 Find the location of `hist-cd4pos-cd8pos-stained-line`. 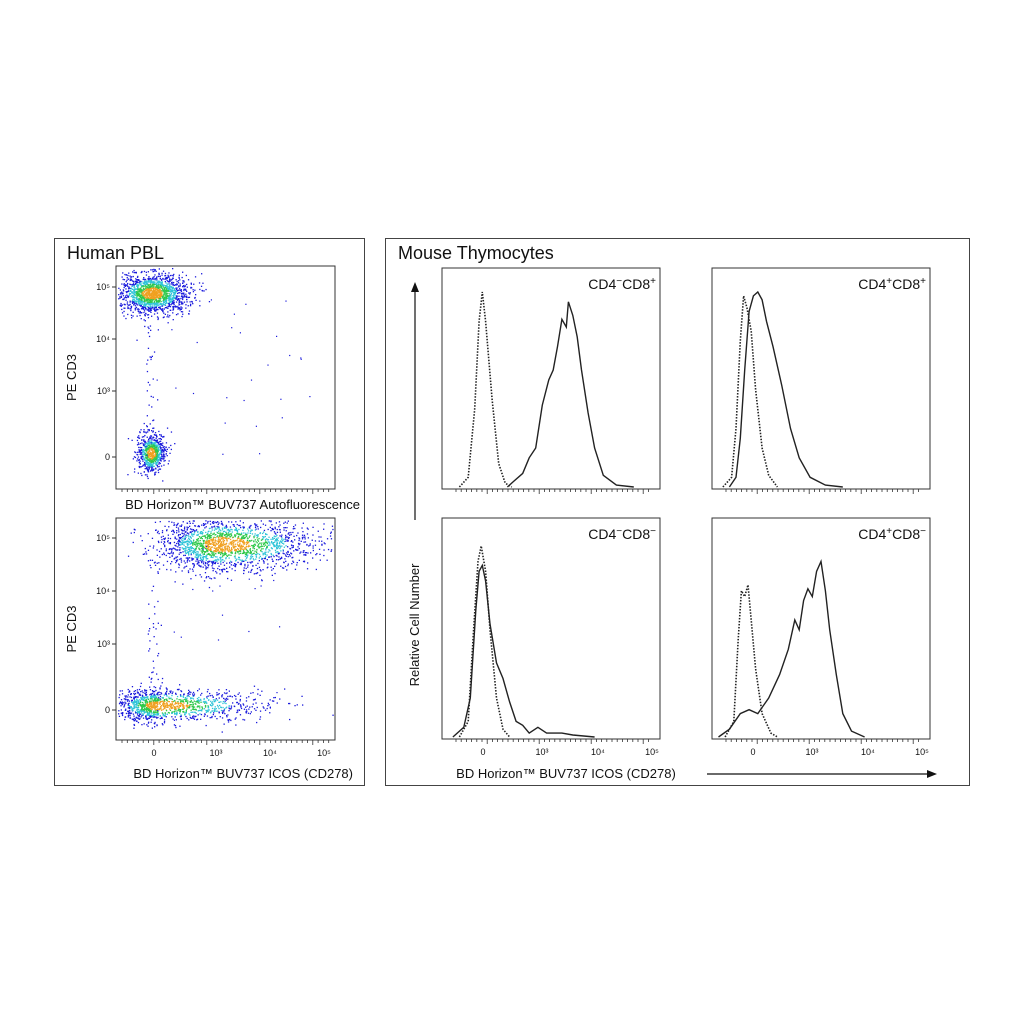

hist-cd4pos-cd8pos-stained-line is located at coordinates (785, 389).